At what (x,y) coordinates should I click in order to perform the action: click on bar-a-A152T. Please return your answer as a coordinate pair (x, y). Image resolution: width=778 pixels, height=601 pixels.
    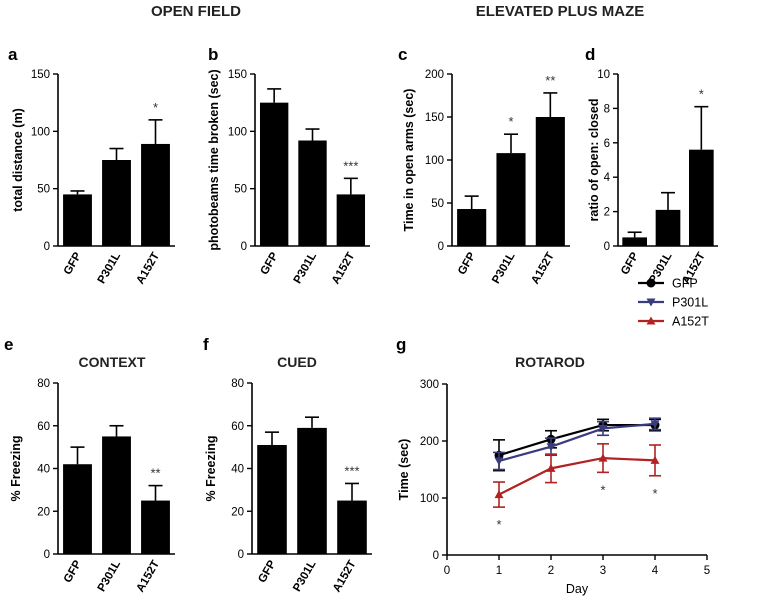
    Looking at the image, I should click on (155, 194).